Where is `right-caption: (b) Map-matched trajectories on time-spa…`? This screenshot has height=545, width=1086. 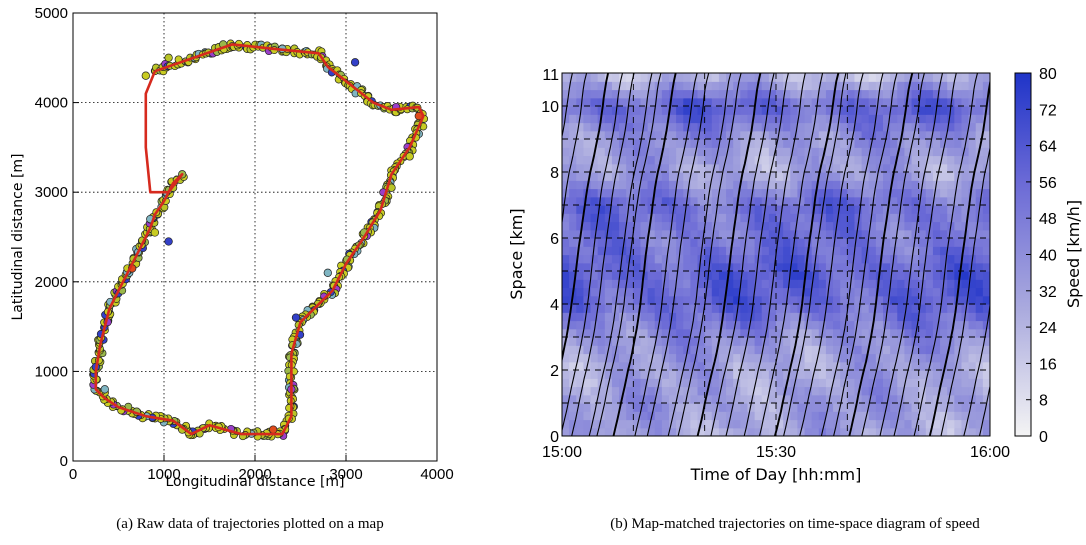 right-caption: (b) Map-matched trajectories on time-spa… is located at coordinates (795, 524).